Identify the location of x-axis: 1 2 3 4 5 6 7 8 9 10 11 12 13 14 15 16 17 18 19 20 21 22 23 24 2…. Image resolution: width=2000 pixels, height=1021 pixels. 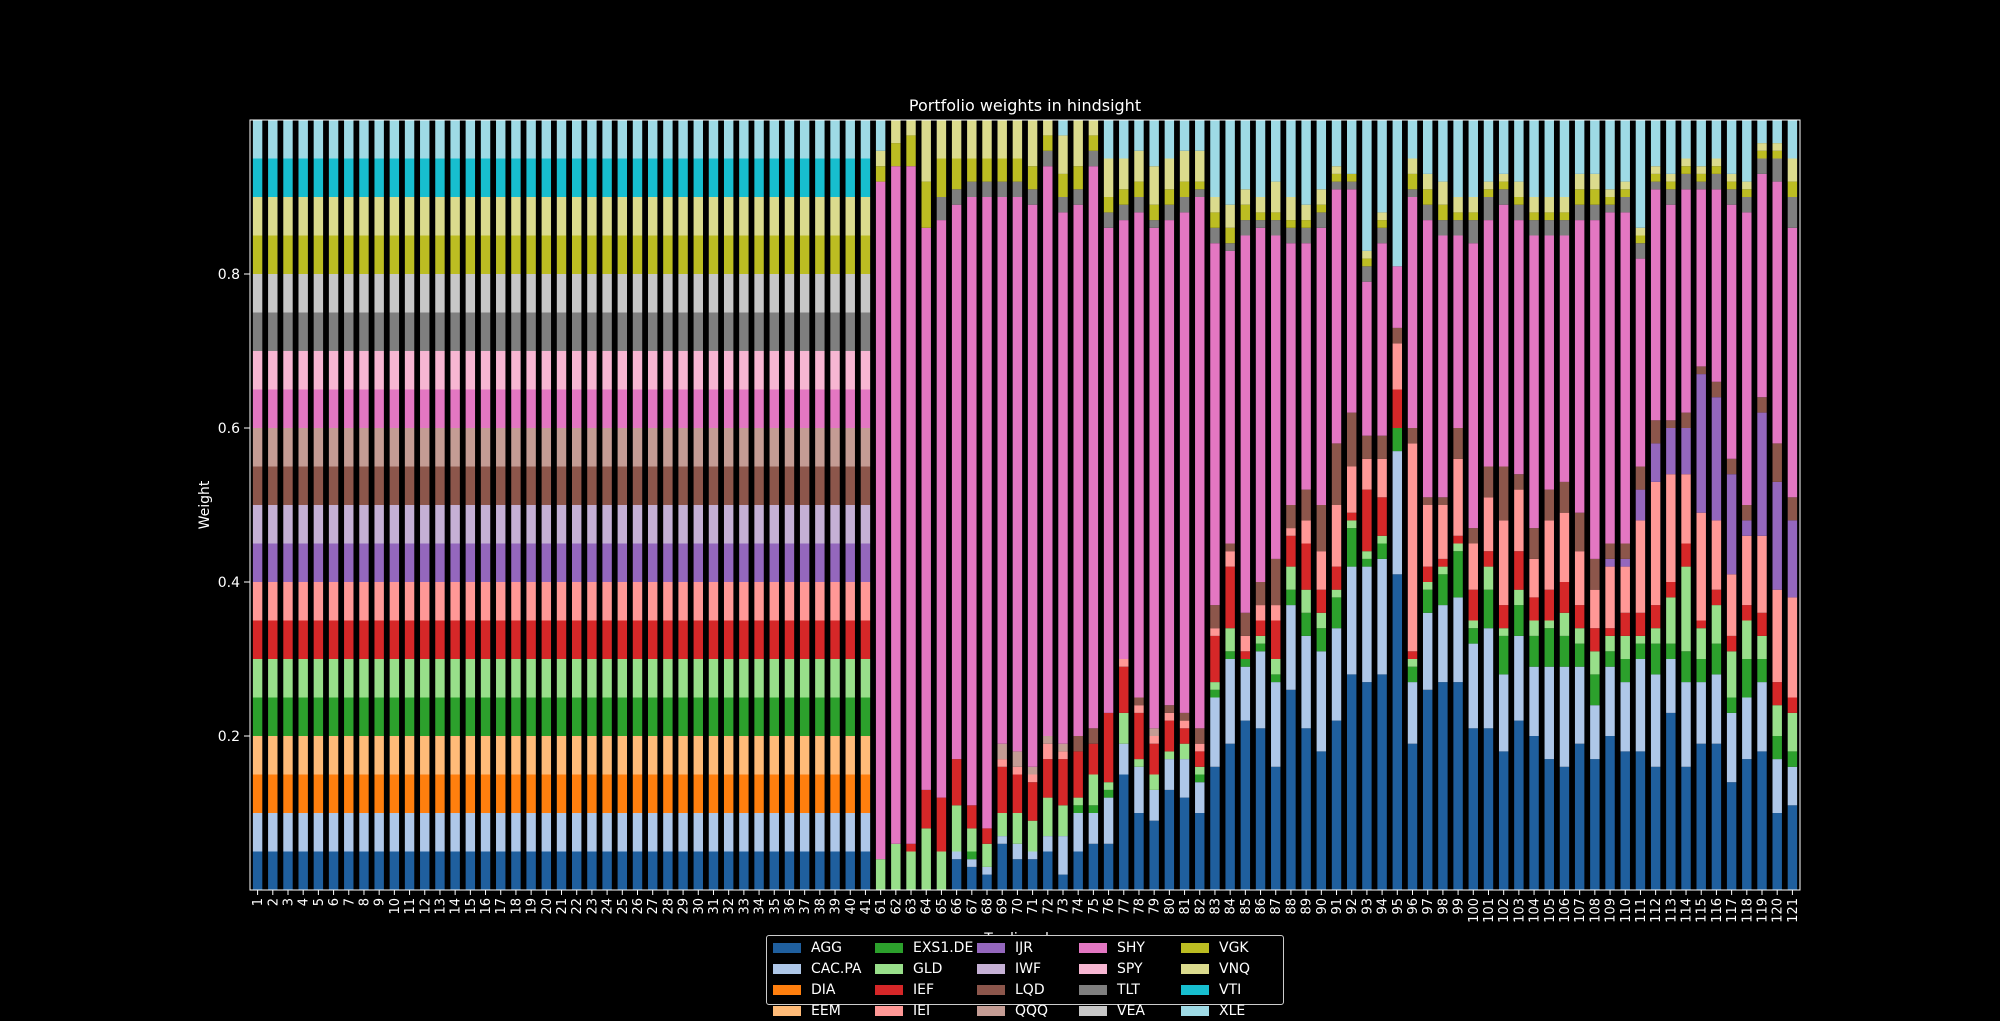
(1026, 906).